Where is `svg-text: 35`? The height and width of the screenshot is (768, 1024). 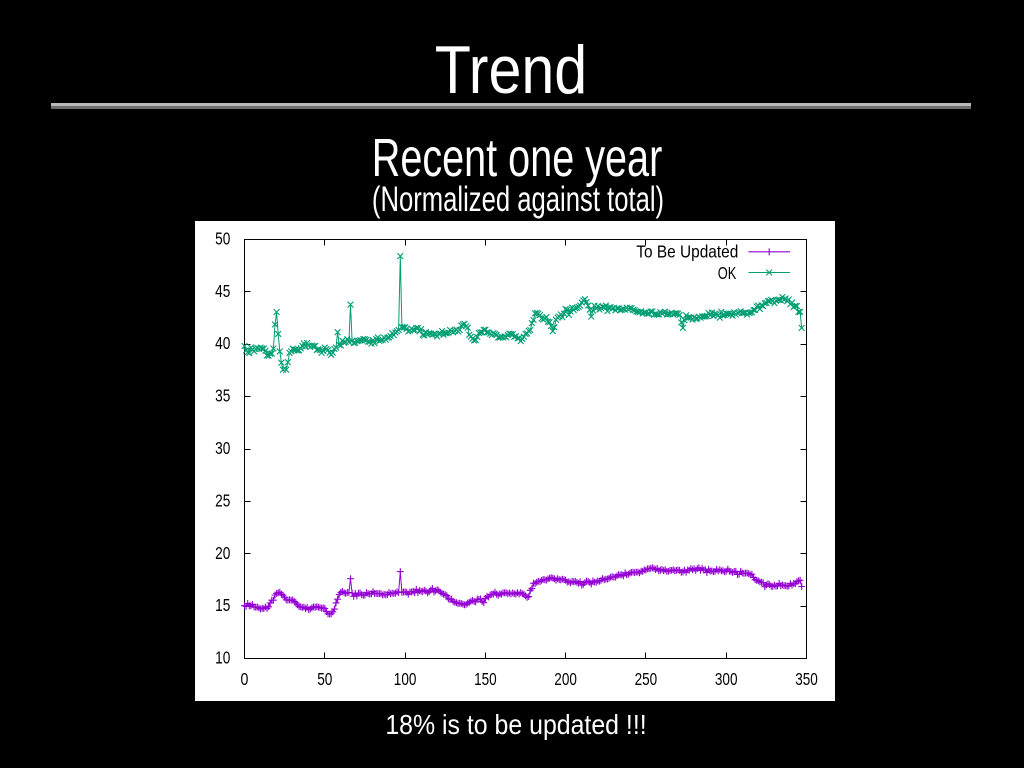 svg-text: 35 is located at coordinates (222, 396).